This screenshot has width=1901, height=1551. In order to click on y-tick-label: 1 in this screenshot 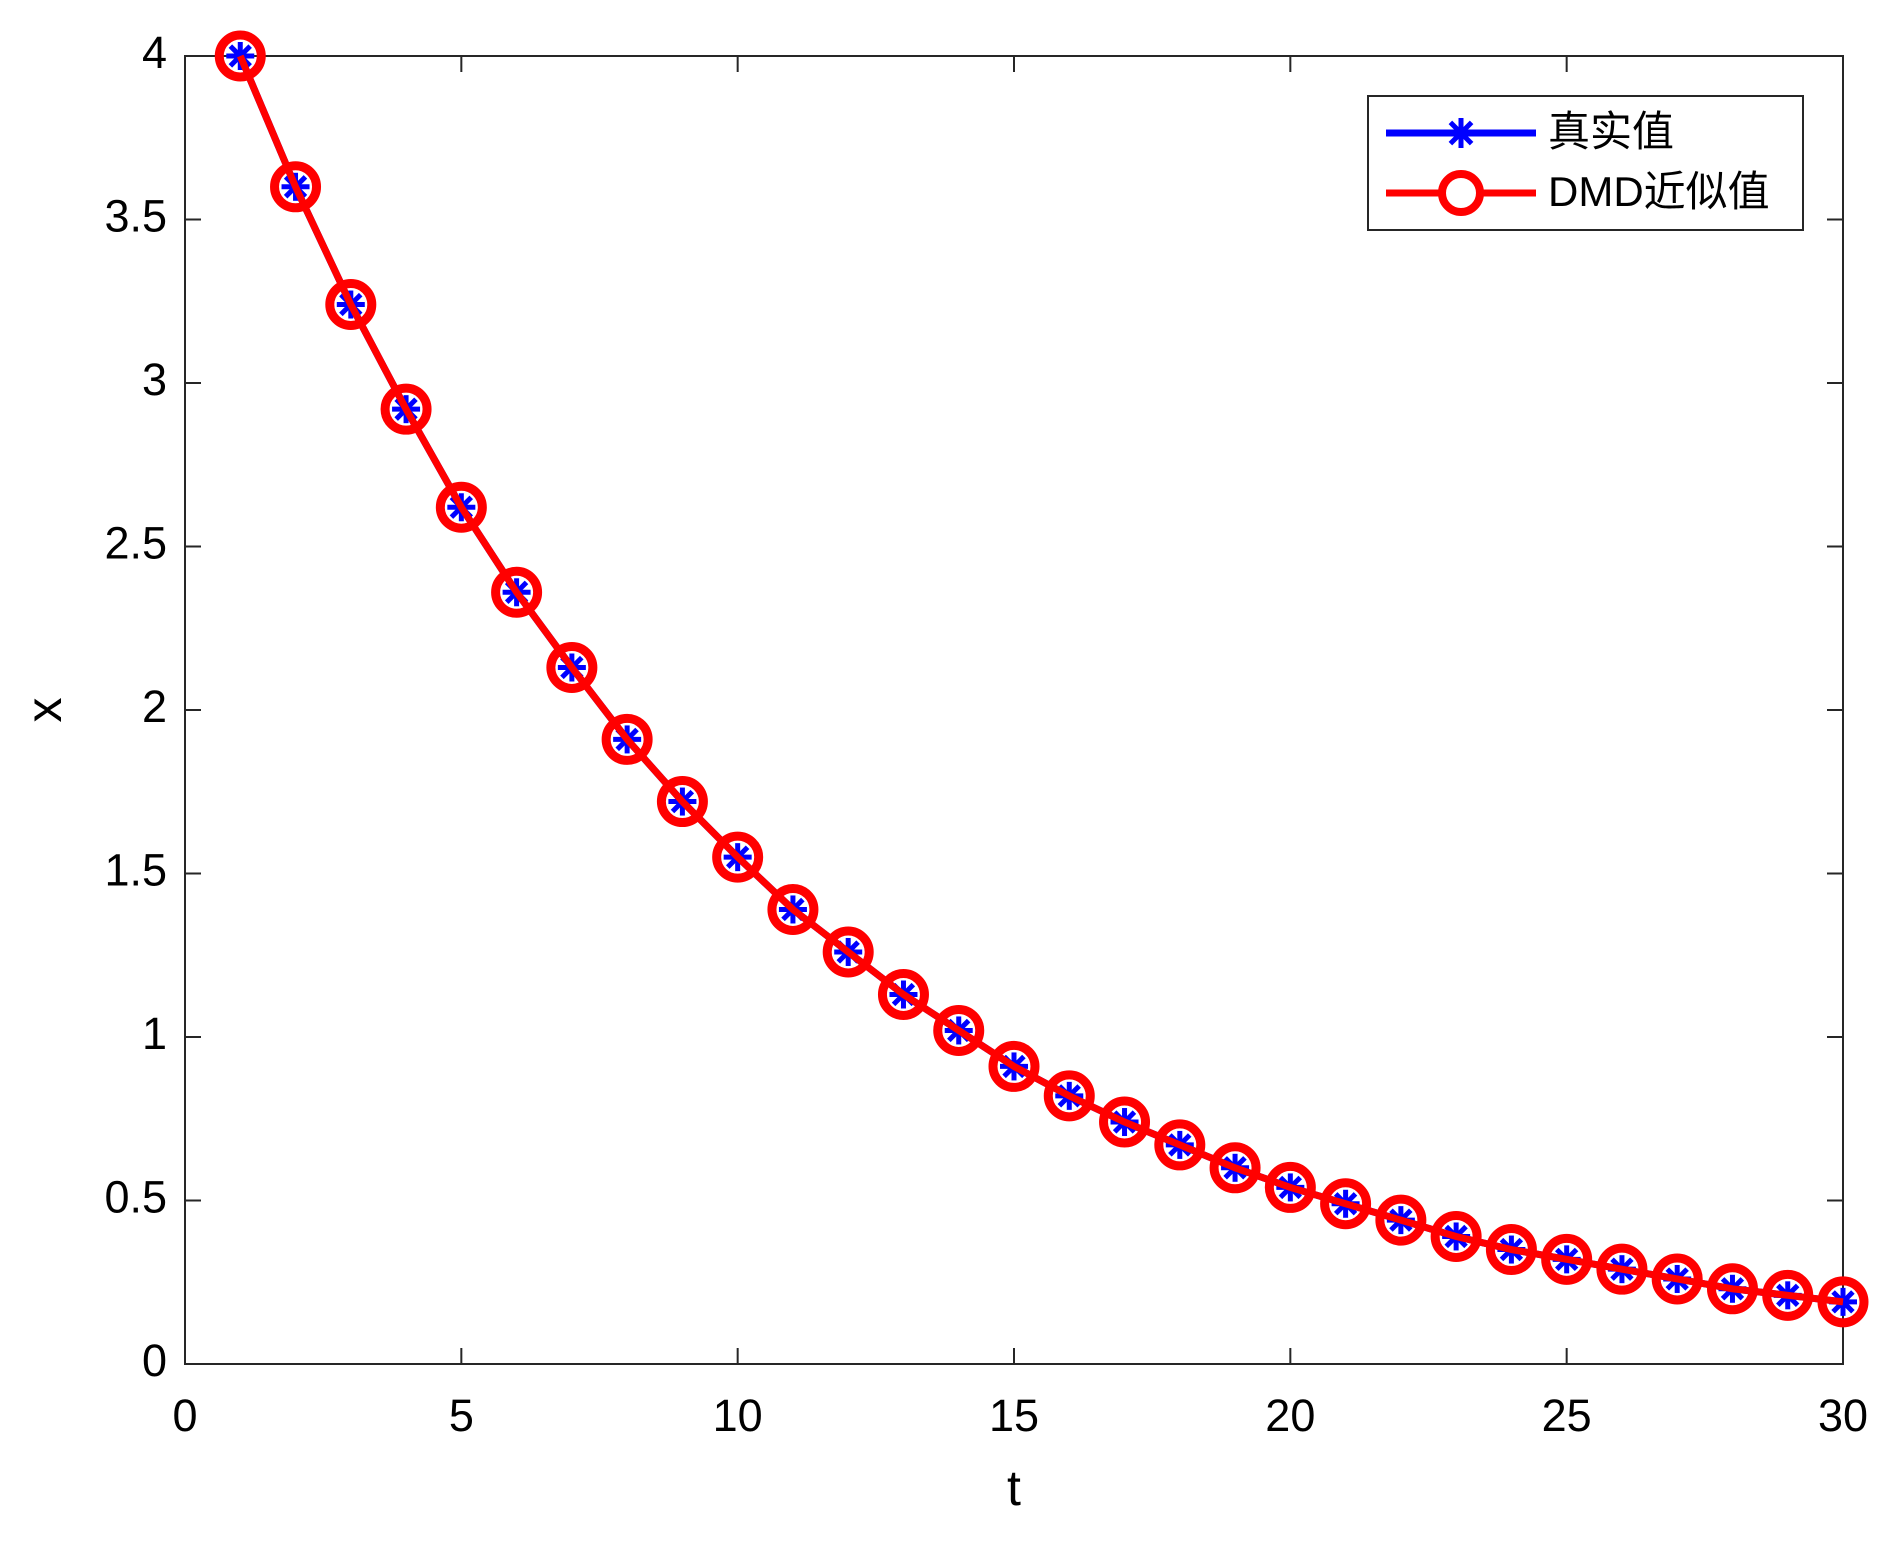, I will do `click(154, 1033)`.